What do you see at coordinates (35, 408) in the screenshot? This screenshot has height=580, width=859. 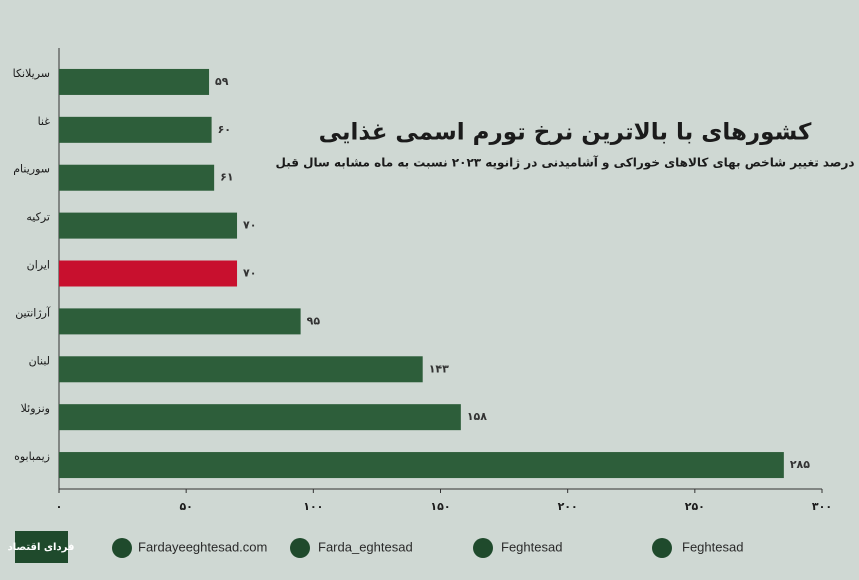 I see `y-tick-label: ونزوئلا` at bounding box center [35, 408].